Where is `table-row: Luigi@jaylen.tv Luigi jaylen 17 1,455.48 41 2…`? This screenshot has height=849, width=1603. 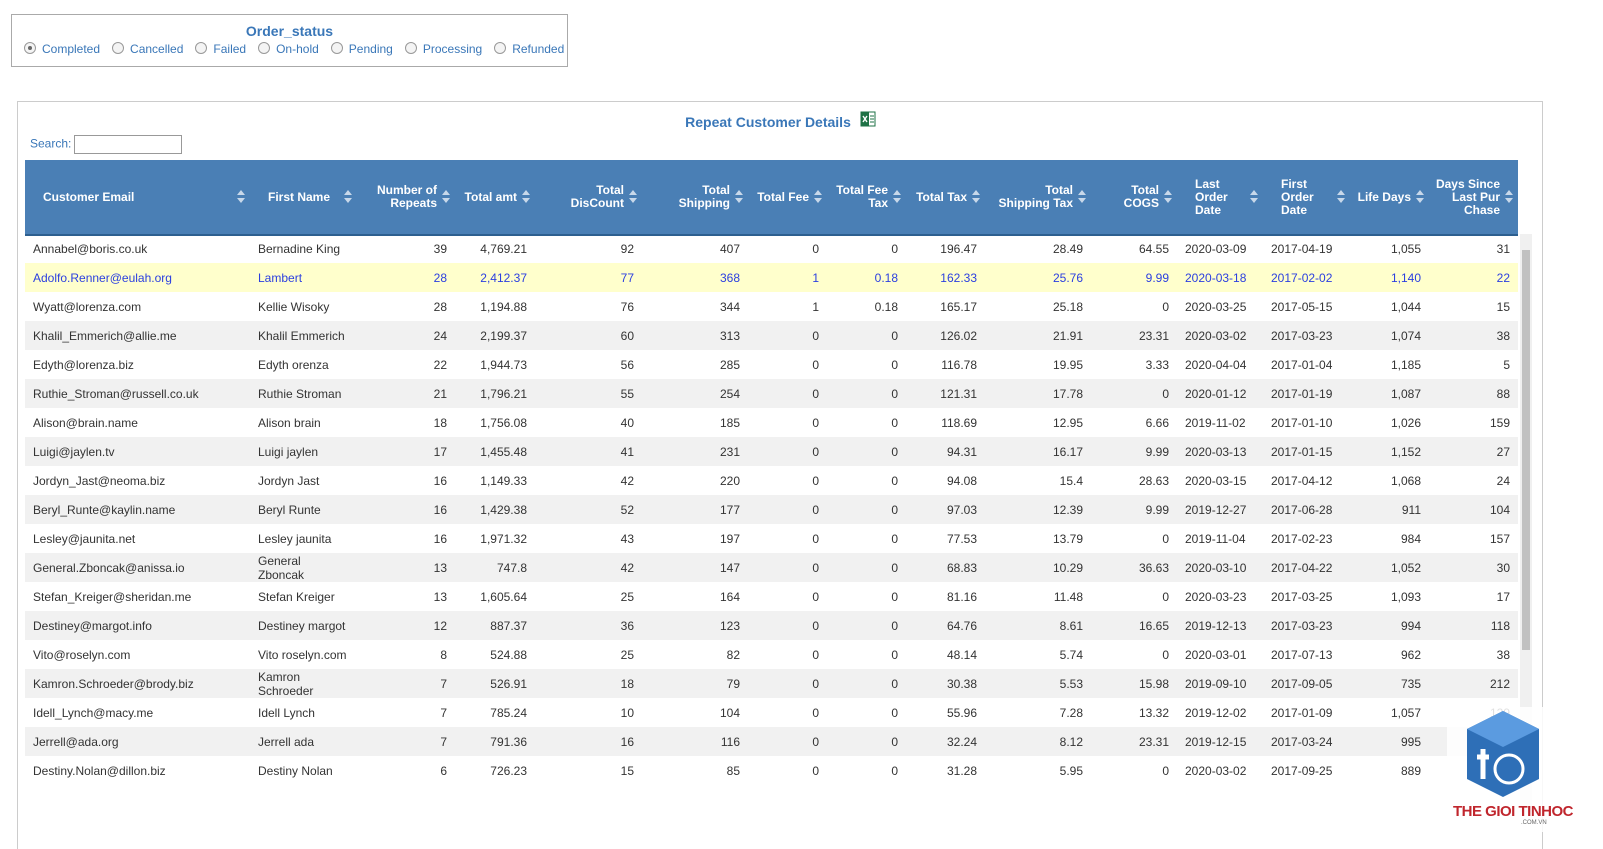
table-row: Luigi@jaylen.tv Luigi jaylen 17 1,455.48 41 2… is located at coordinates (771, 451).